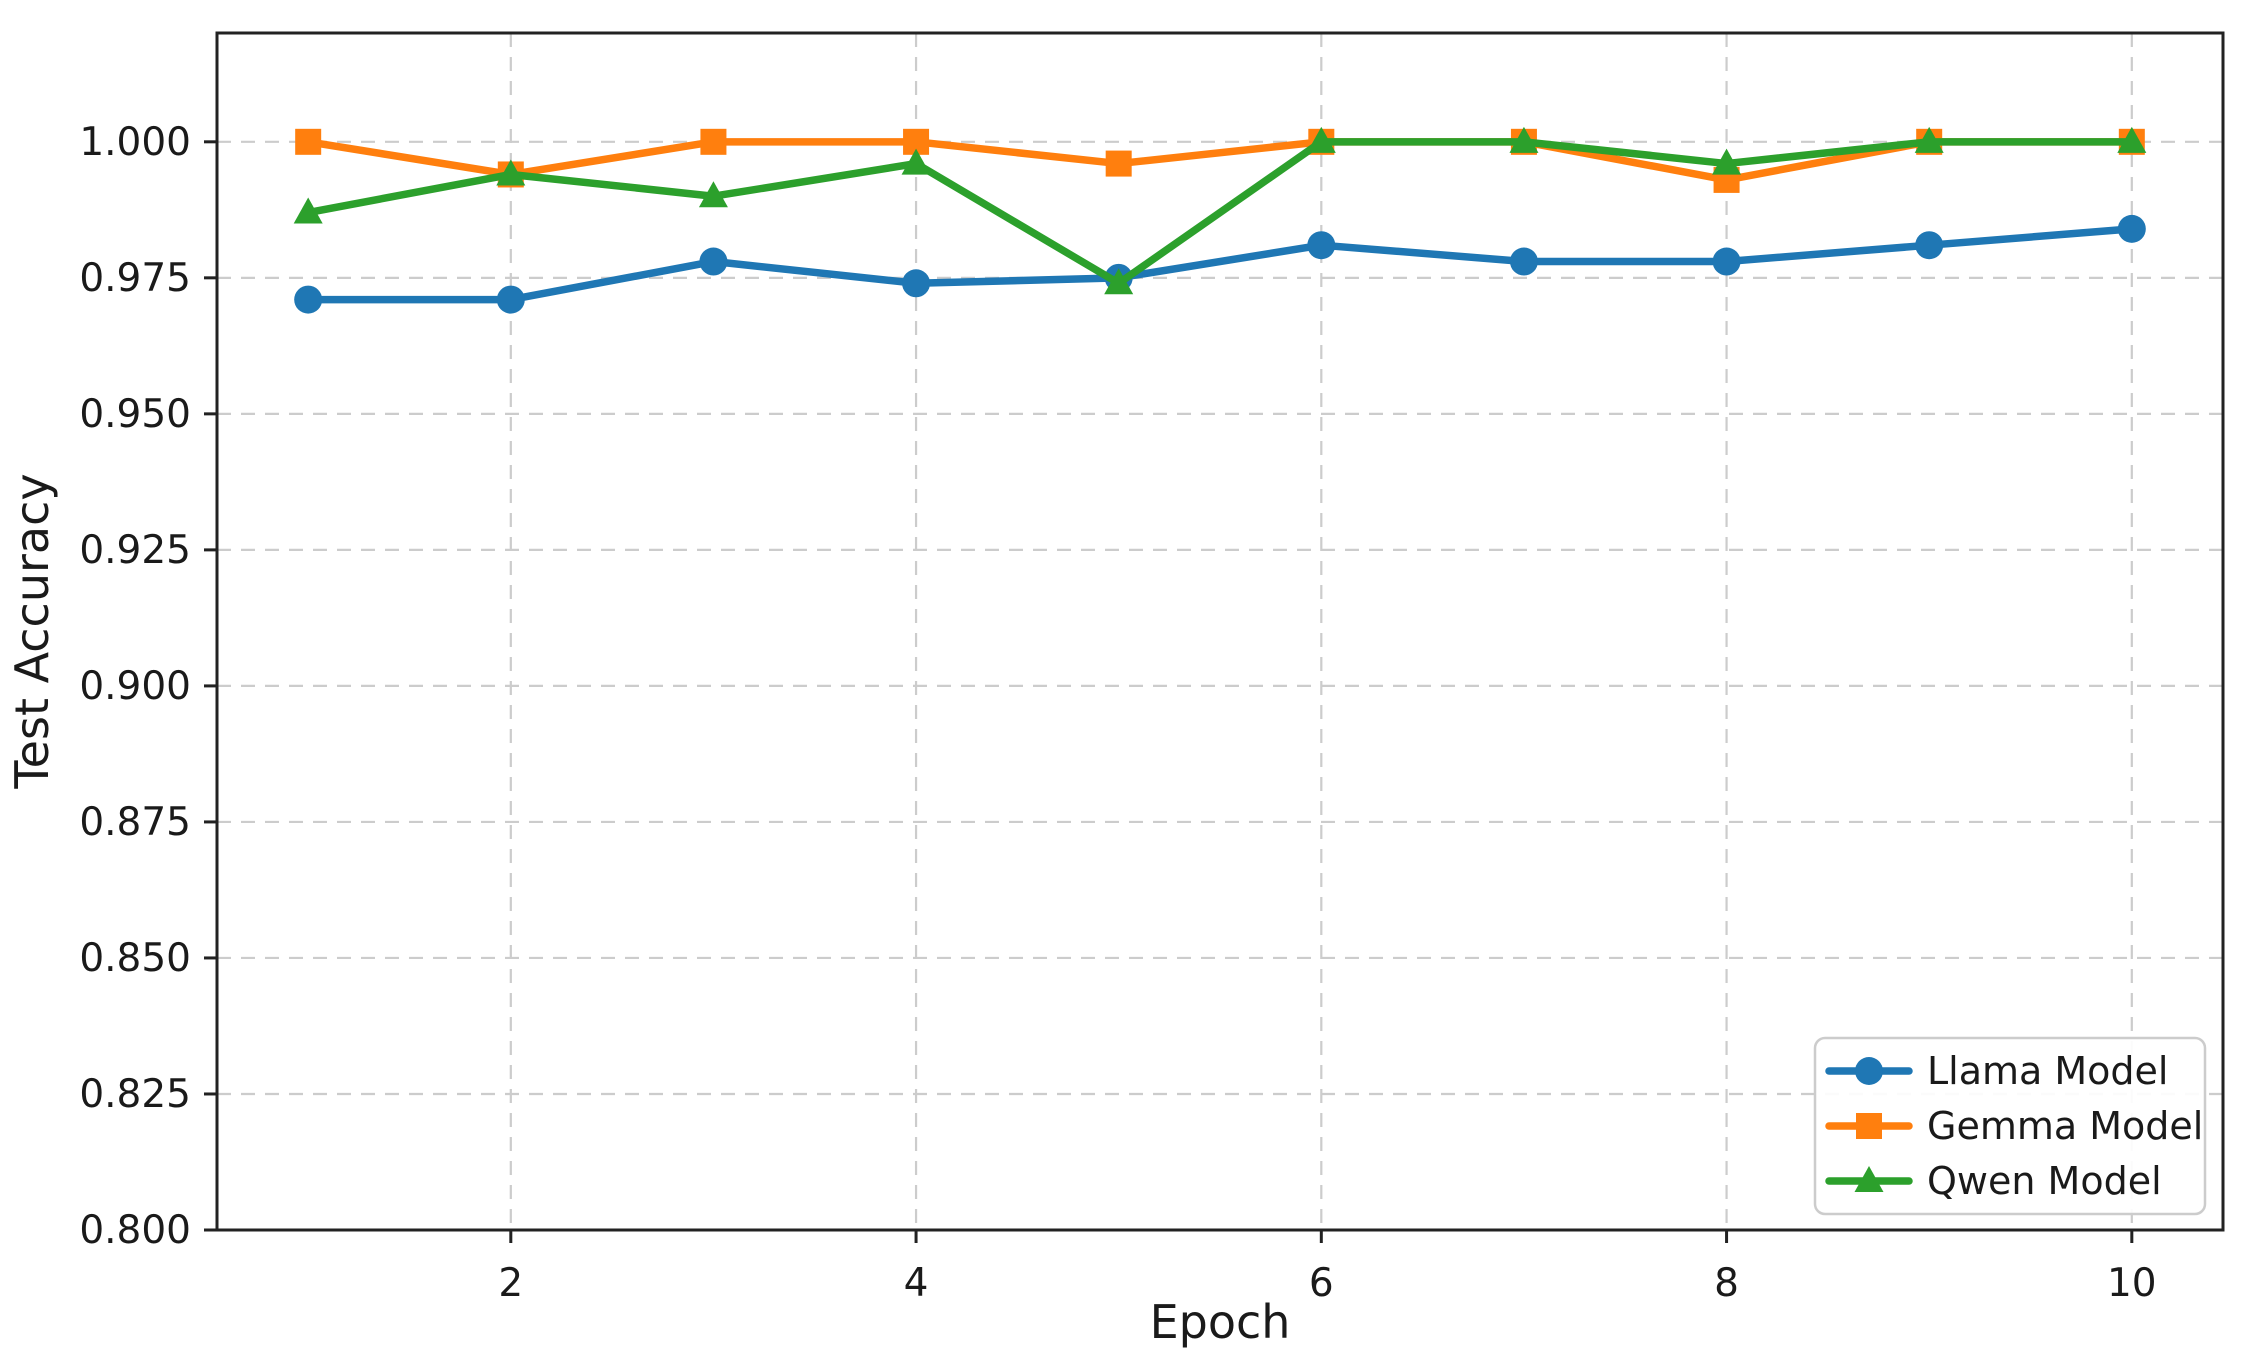  I want to click on y-tick-label-0.875: 0.875, so click(135, 822).